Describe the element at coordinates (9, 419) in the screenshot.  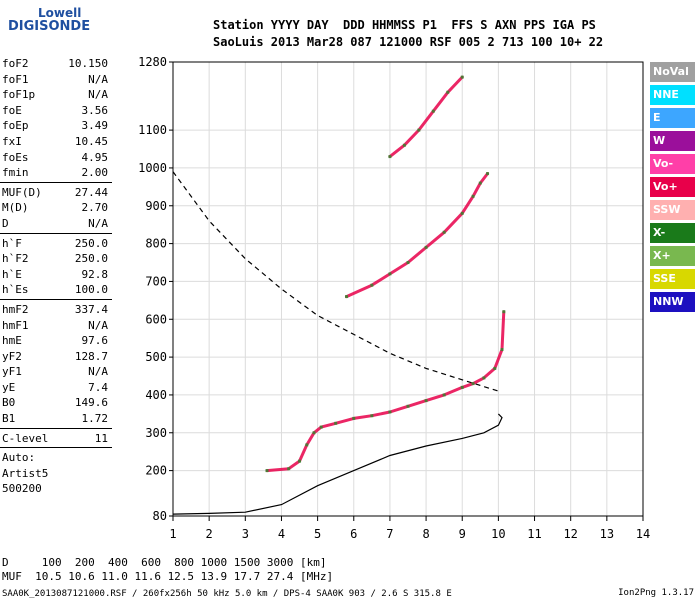
I see `param-name: B1` at that location.